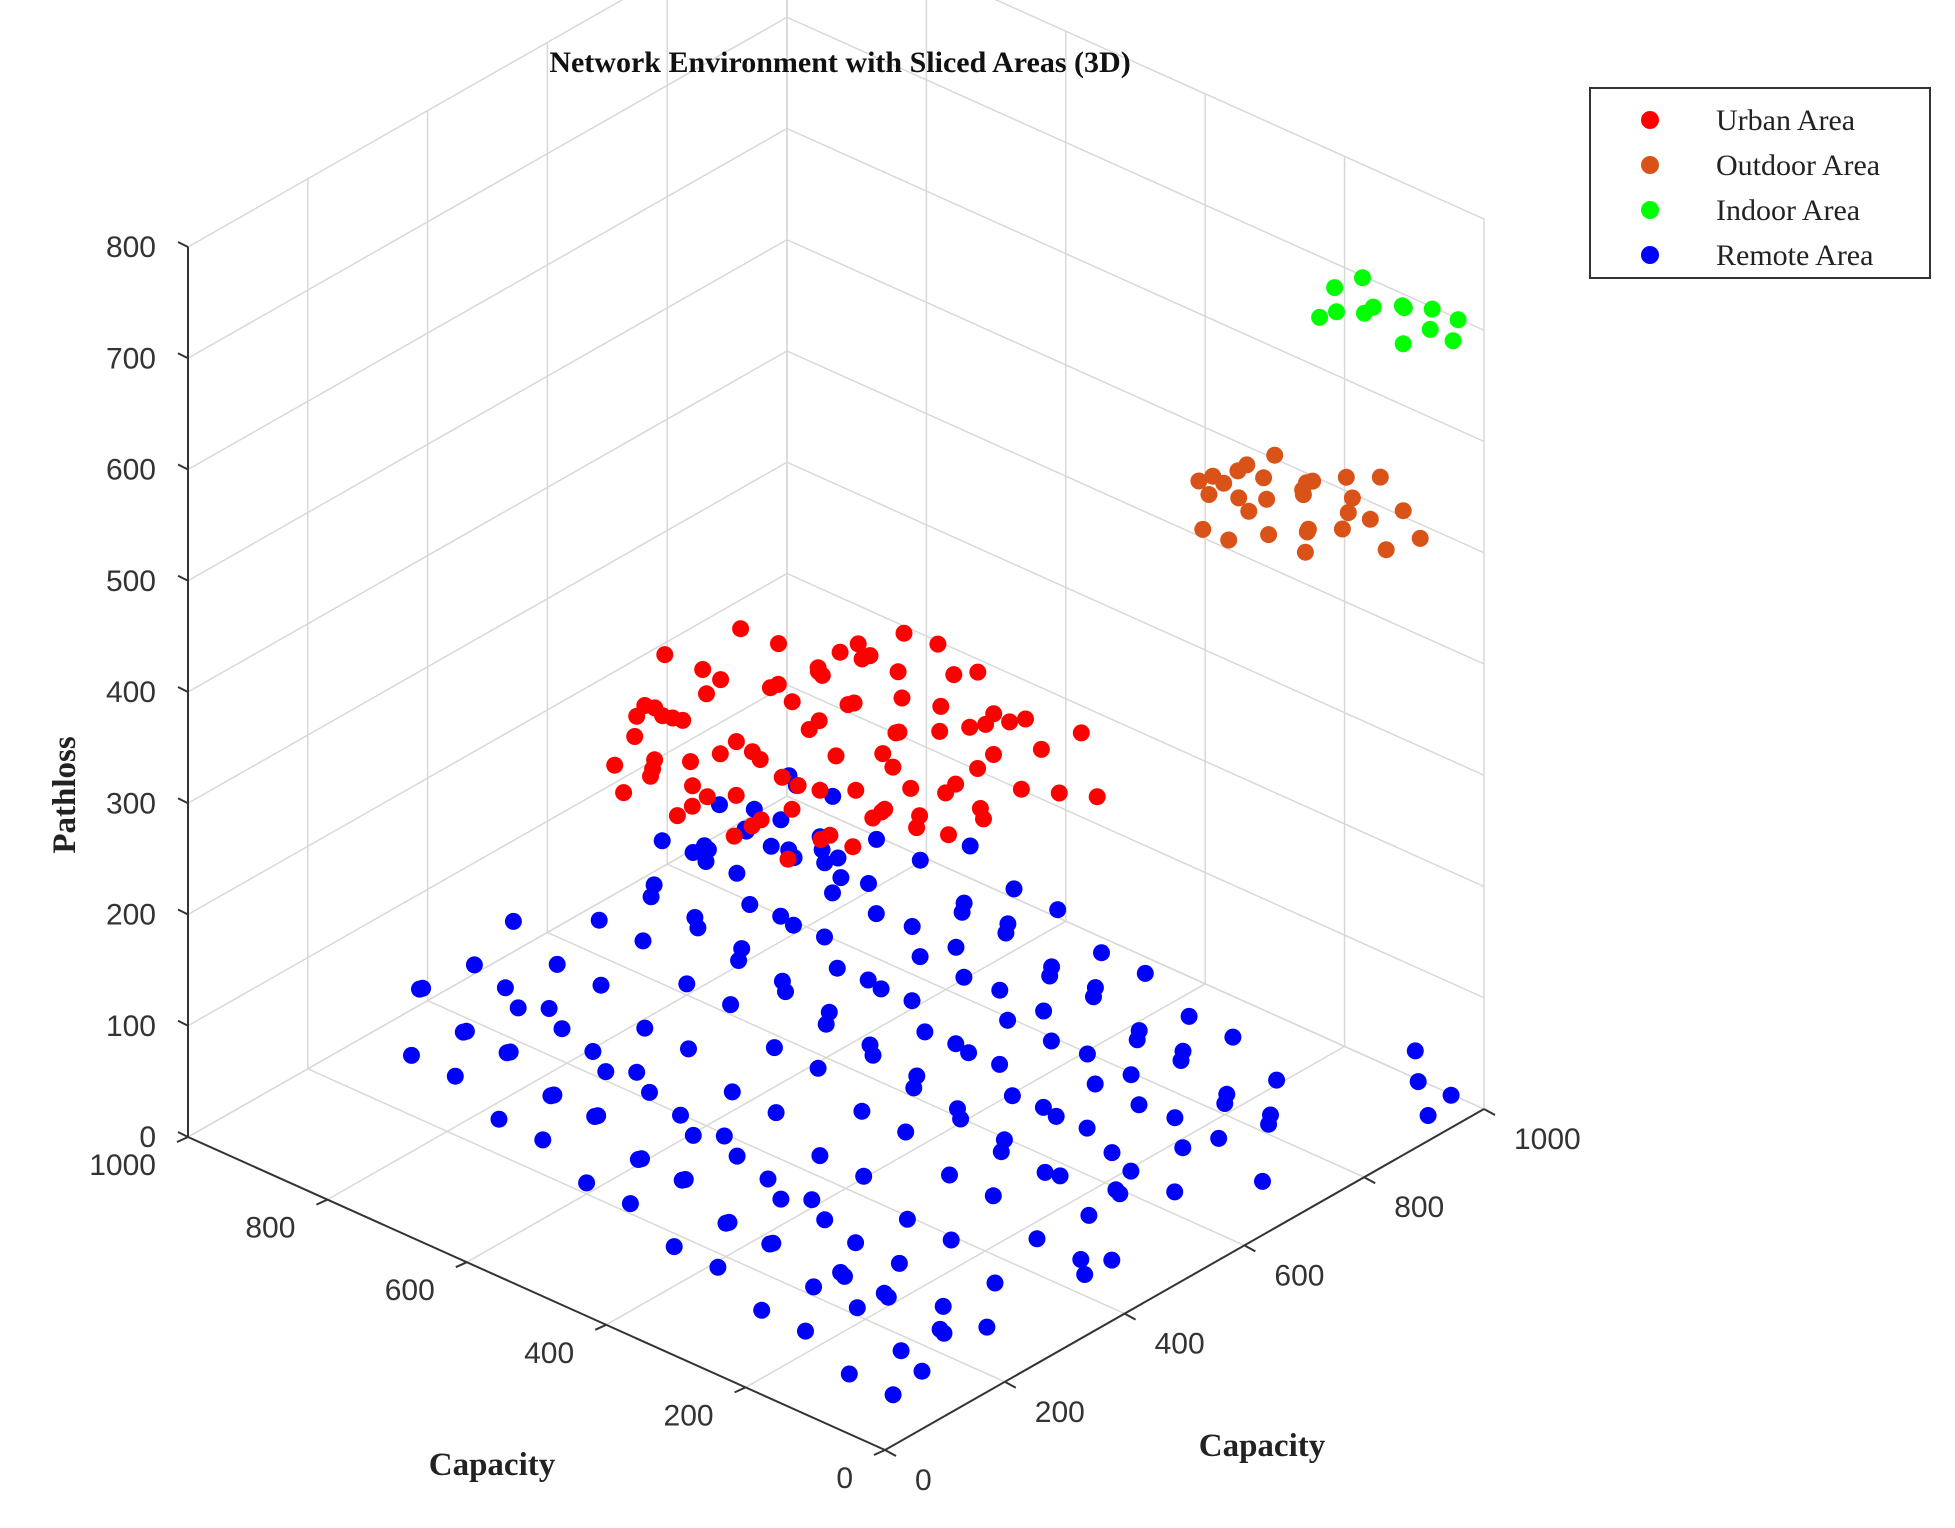 This screenshot has height=1528, width=1955. I want to click on y-tick-label: 800, so click(1419, 1207).